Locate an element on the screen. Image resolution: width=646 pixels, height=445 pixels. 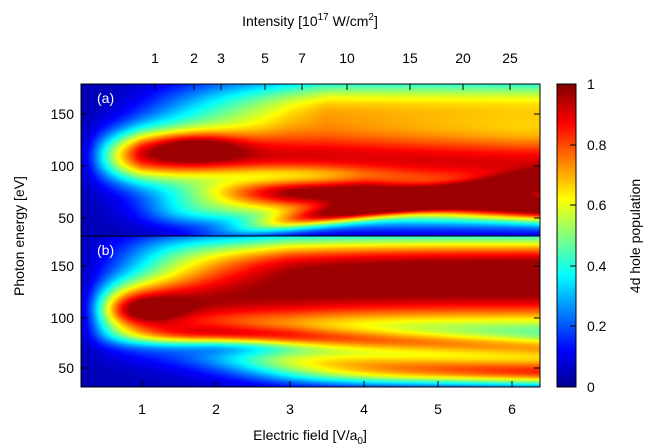
top-tick-label: 20 is located at coordinates (463, 58).